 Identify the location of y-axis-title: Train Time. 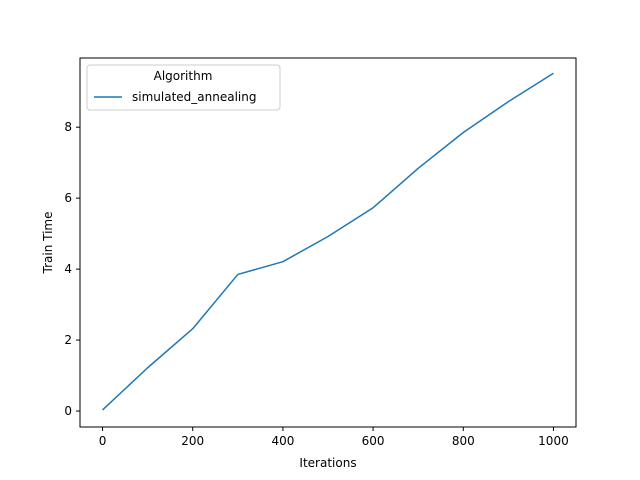
(48, 243).